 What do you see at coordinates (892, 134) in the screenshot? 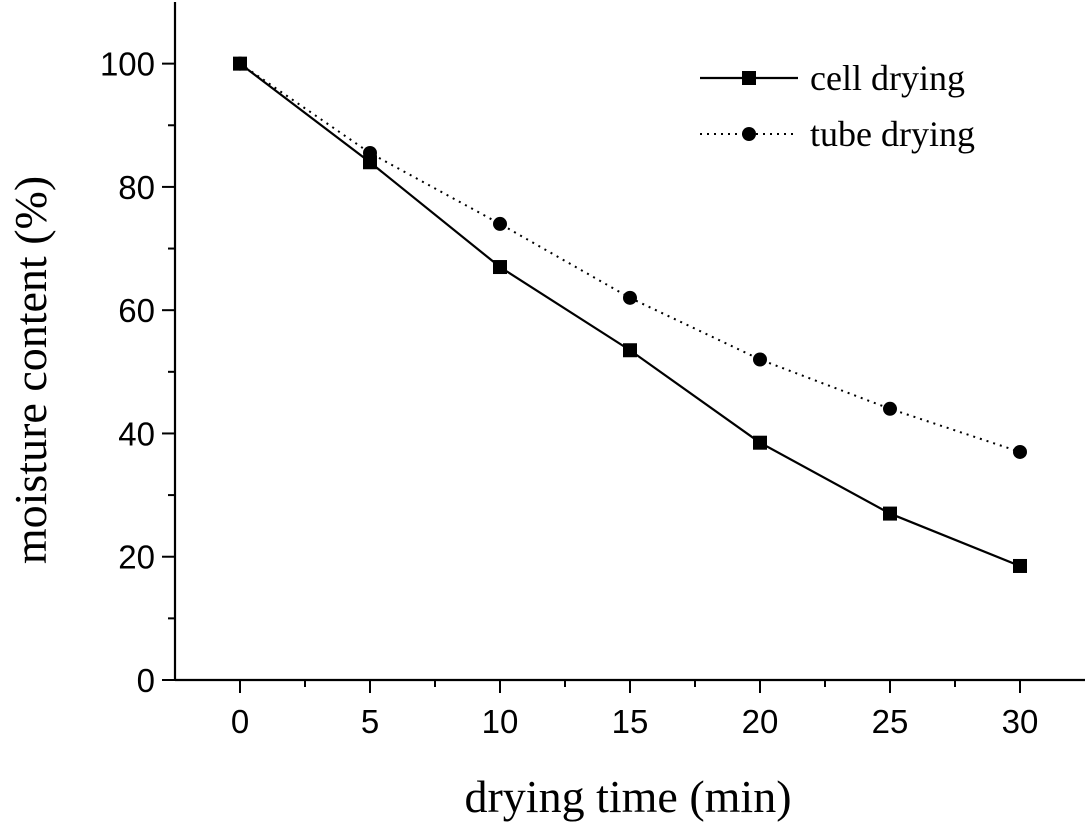
I see `legend-label-tube-drying: tube drying` at bounding box center [892, 134].